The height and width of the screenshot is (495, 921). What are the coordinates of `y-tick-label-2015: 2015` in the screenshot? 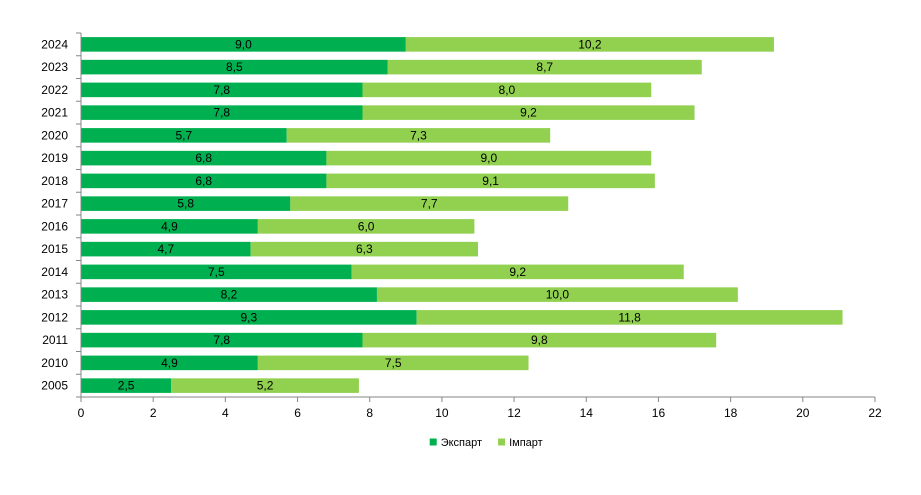 It's located at (54, 249).